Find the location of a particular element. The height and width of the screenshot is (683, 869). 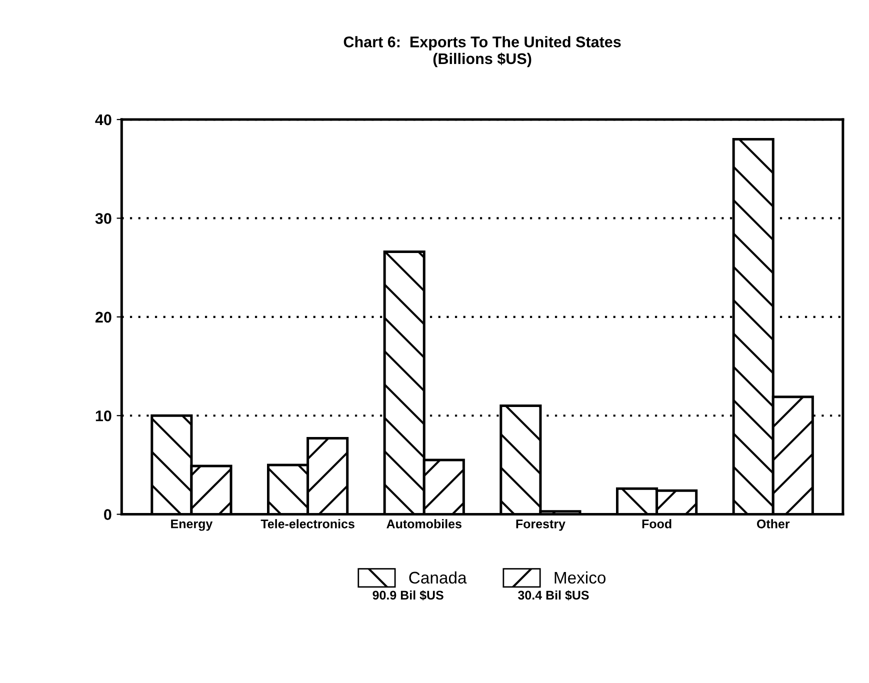

y-tick-label: 0 is located at coordinates (108, 514).